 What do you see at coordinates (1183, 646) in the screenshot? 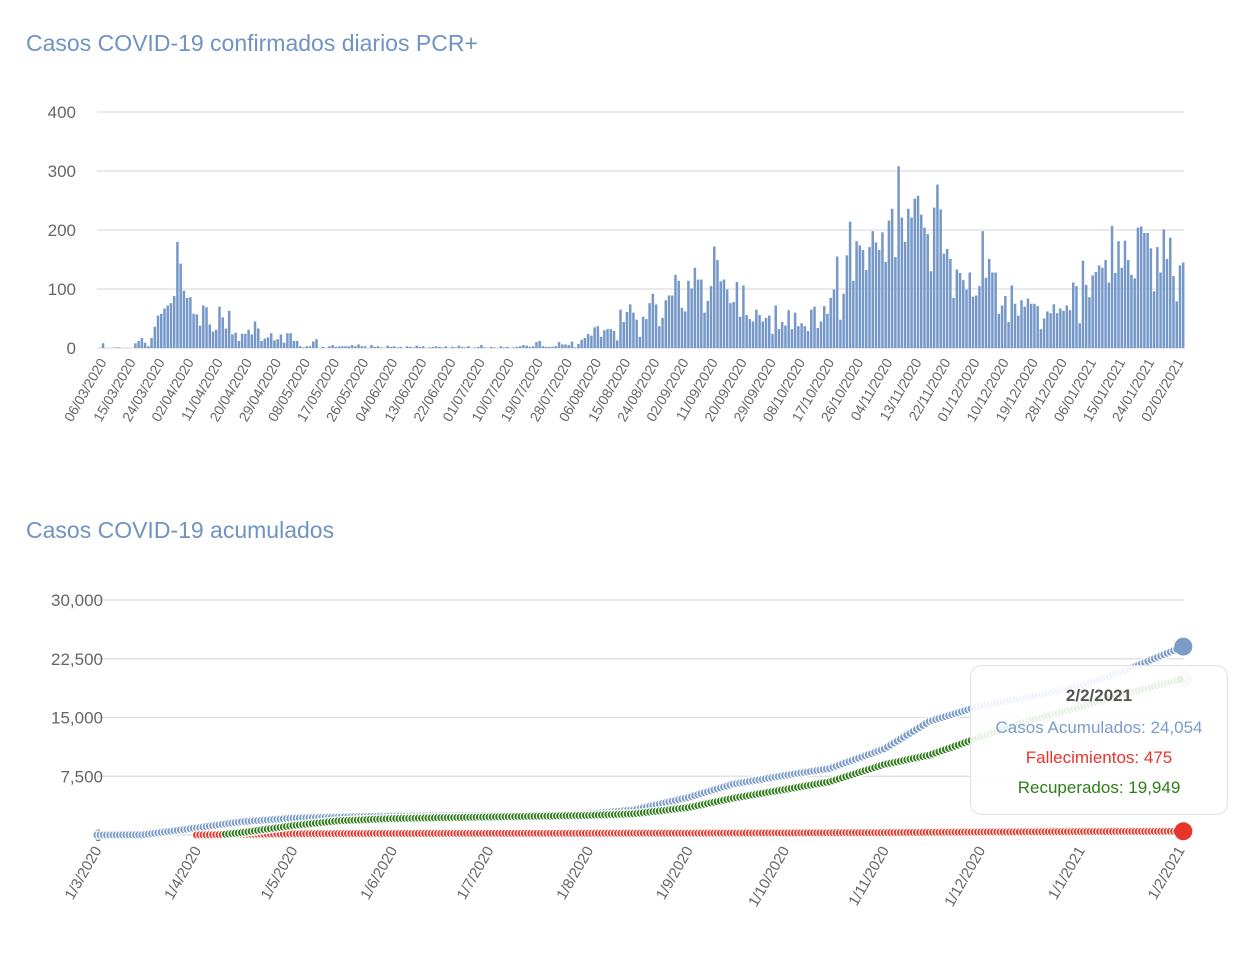
I see `casos-acumulados-last-point` at bounding box center [1183, 646].